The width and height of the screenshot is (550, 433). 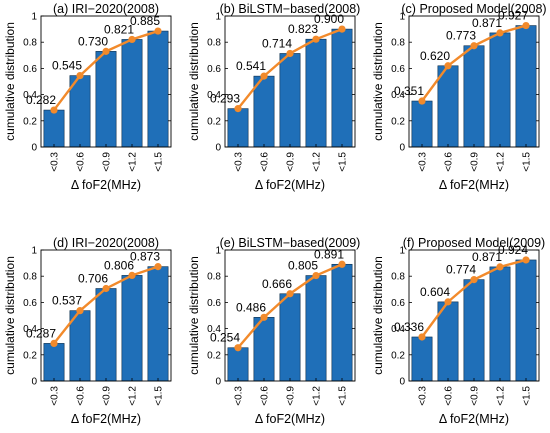 What do you see at coordinates (513, 16) in the screenshot?
I see `data-label-4: 0.927` at bounding box center [513, 16].